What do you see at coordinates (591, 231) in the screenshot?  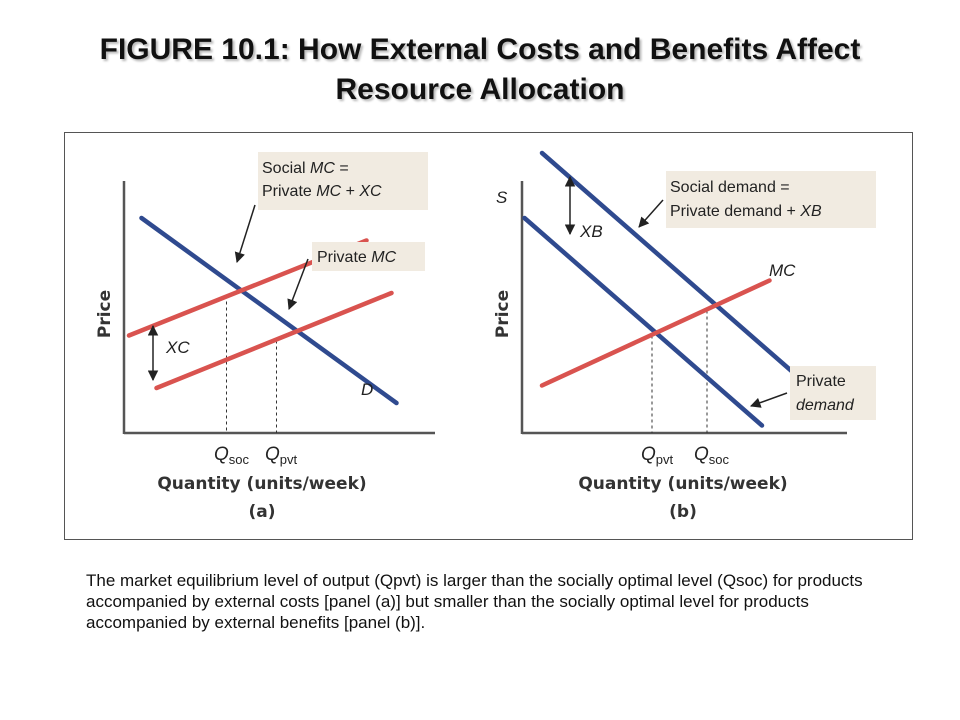 I see `panel-b-xb-label: XB` at bounding box center [591, 231].